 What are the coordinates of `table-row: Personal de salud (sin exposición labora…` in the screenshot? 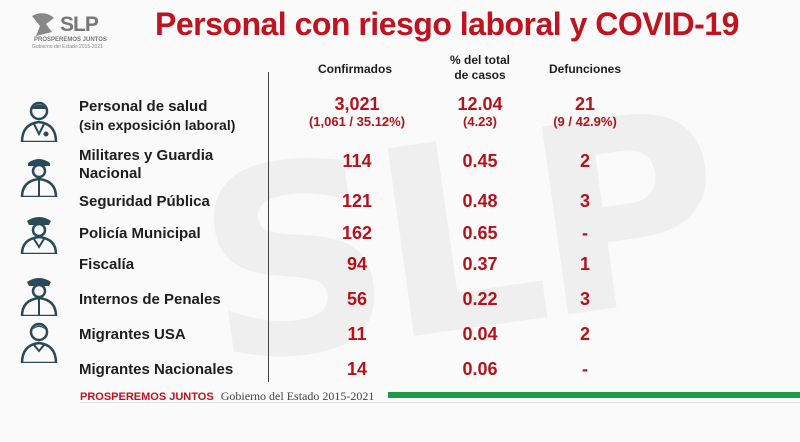 It's located at (400, 119).